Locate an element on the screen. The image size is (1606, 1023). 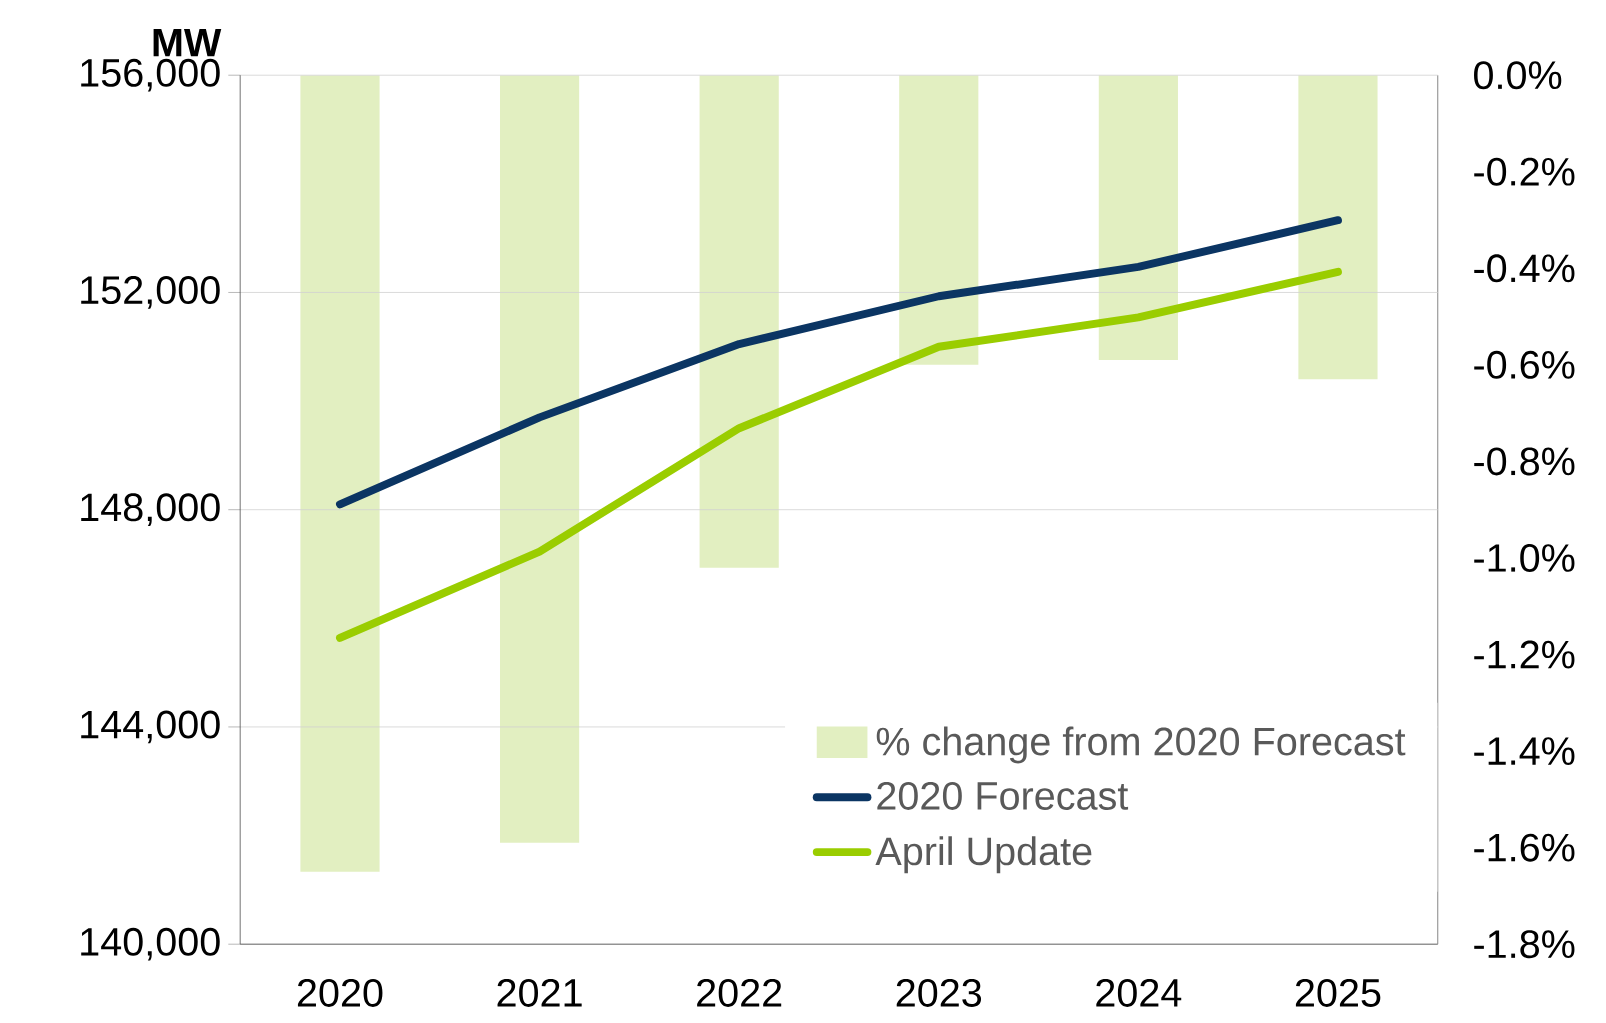
y2-tick-label: -0.2% is located at coordinates (1524, 171).